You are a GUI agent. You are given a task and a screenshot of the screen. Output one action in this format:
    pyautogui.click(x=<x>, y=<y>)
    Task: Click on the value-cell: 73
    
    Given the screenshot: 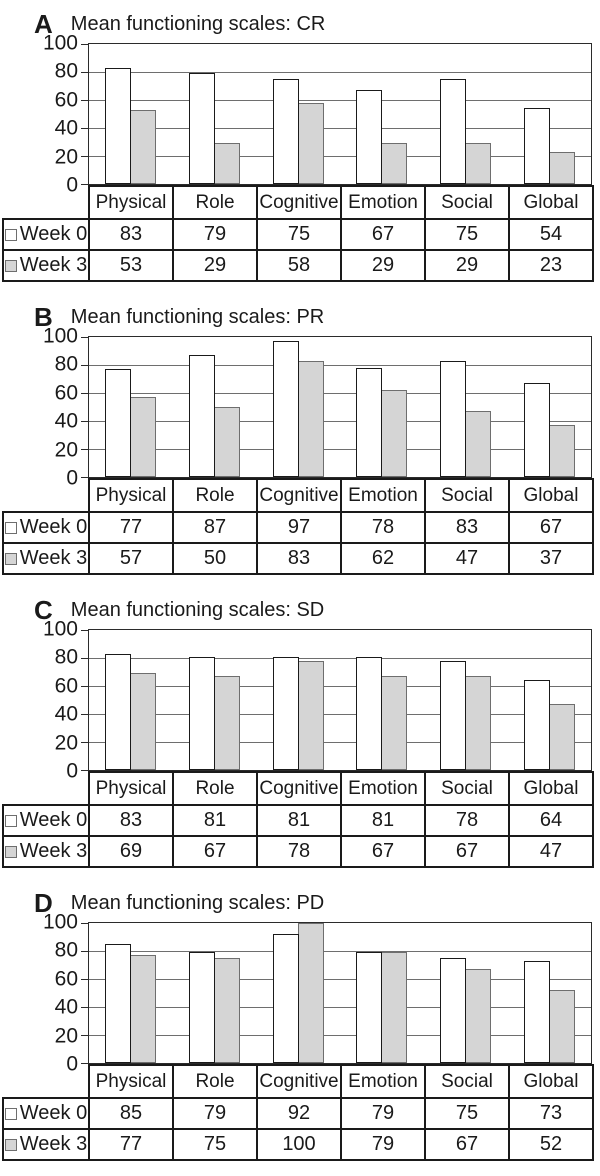 What is the action you would take?
    pyautogui.click(x=551, y=1113)
    